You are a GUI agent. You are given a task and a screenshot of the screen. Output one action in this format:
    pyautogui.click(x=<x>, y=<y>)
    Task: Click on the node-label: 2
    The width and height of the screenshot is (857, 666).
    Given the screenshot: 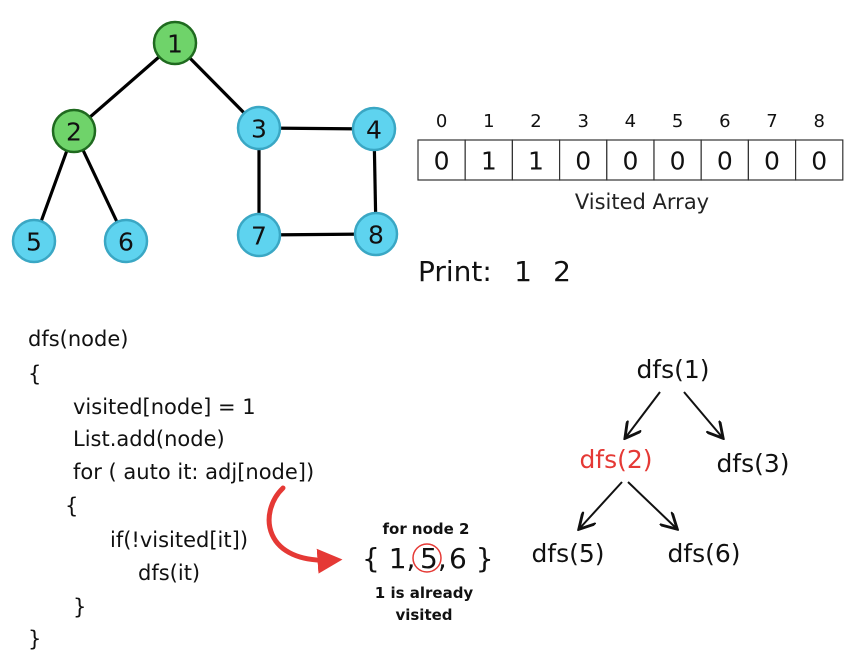 What is the action you would take?
    pyautogui.click(x=74, y=132)
    